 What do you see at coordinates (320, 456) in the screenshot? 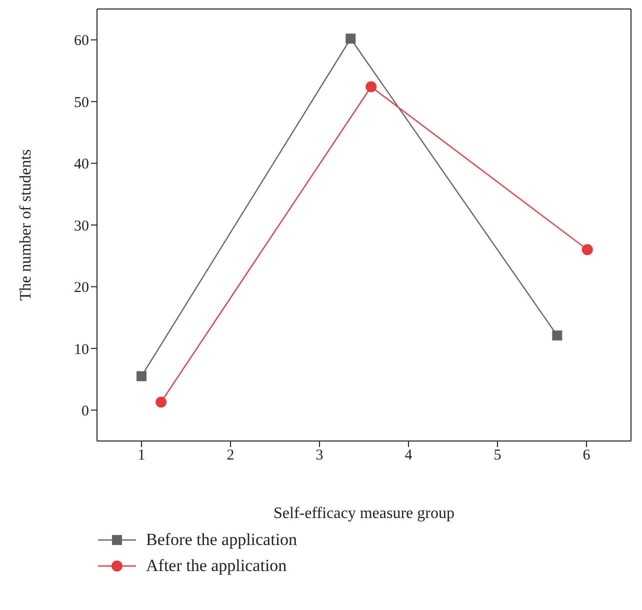
I see `x-tick-label: 3` at bounding box center [320, 456].